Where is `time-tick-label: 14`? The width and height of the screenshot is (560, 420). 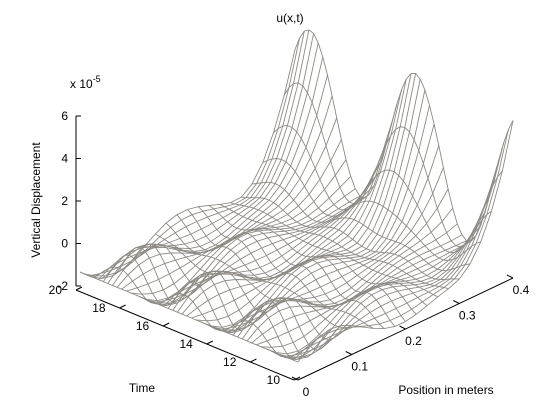
time-tick-label: 14 is located at coordinates (186, 344).